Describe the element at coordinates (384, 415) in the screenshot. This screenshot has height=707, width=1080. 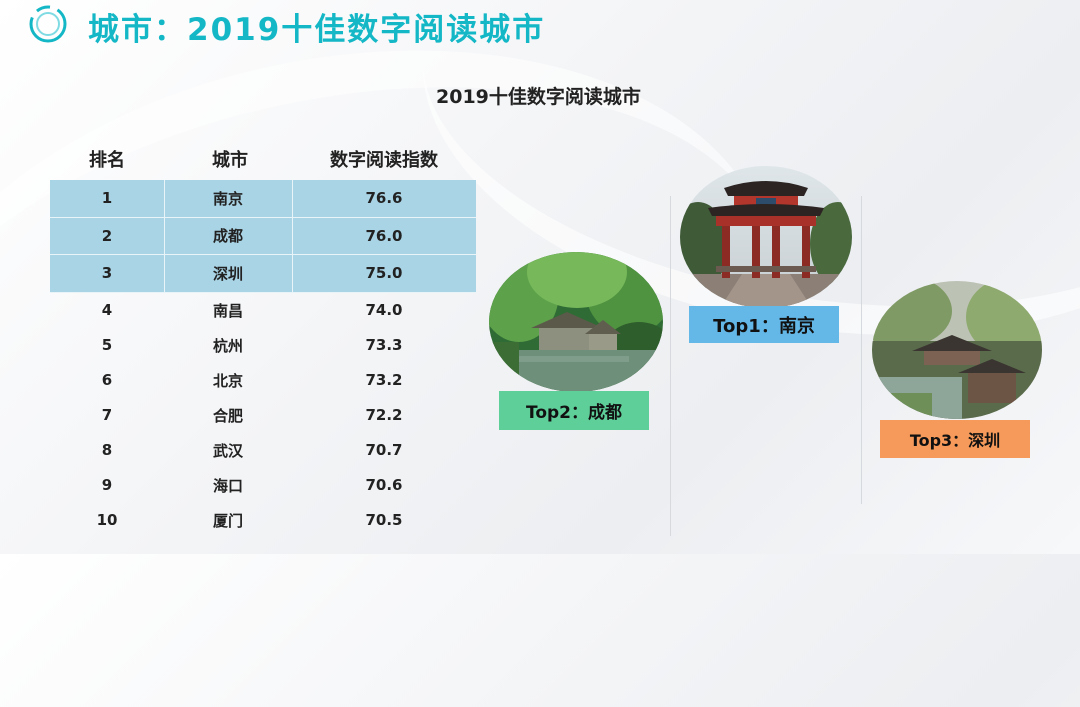
I see `index-cell: 72.2` at that location.